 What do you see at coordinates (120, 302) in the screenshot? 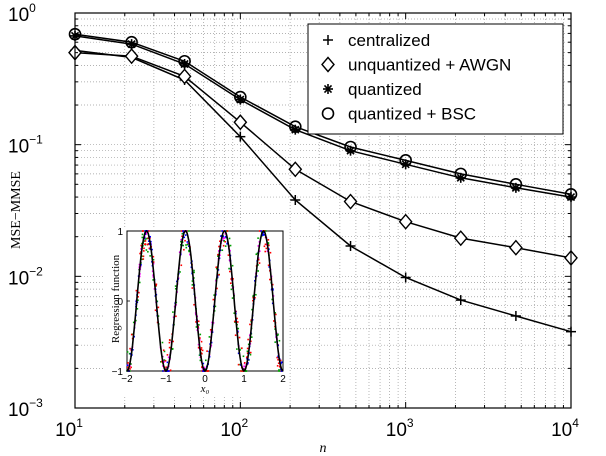
I see `inset-y-tick-label: 0` at bounding box center [120, 302].